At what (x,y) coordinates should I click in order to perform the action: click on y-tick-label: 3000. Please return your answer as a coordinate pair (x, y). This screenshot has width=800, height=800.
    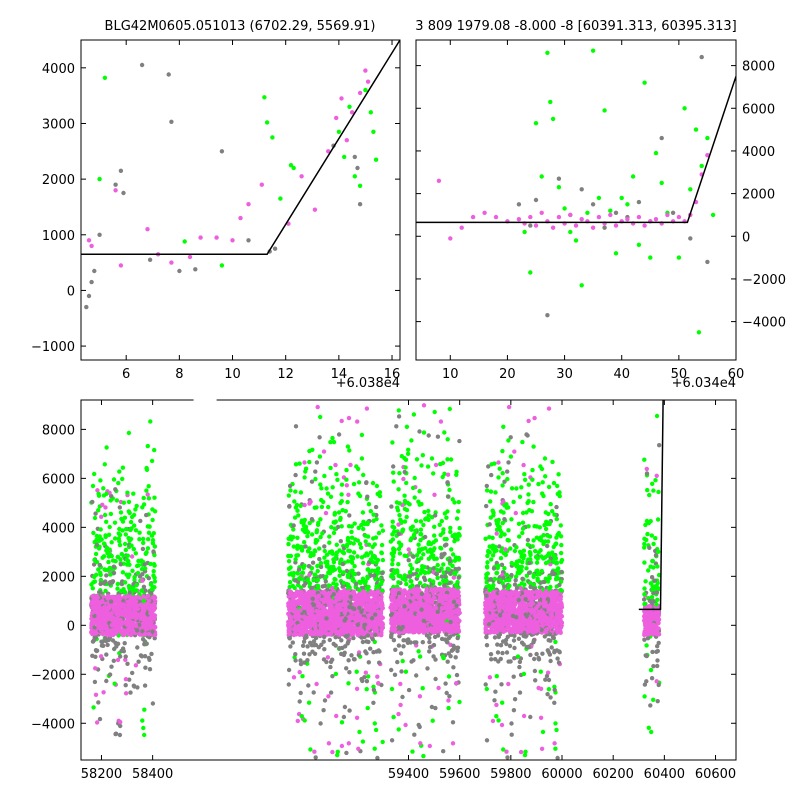
    Looking at the image, I should click on (58, 124).